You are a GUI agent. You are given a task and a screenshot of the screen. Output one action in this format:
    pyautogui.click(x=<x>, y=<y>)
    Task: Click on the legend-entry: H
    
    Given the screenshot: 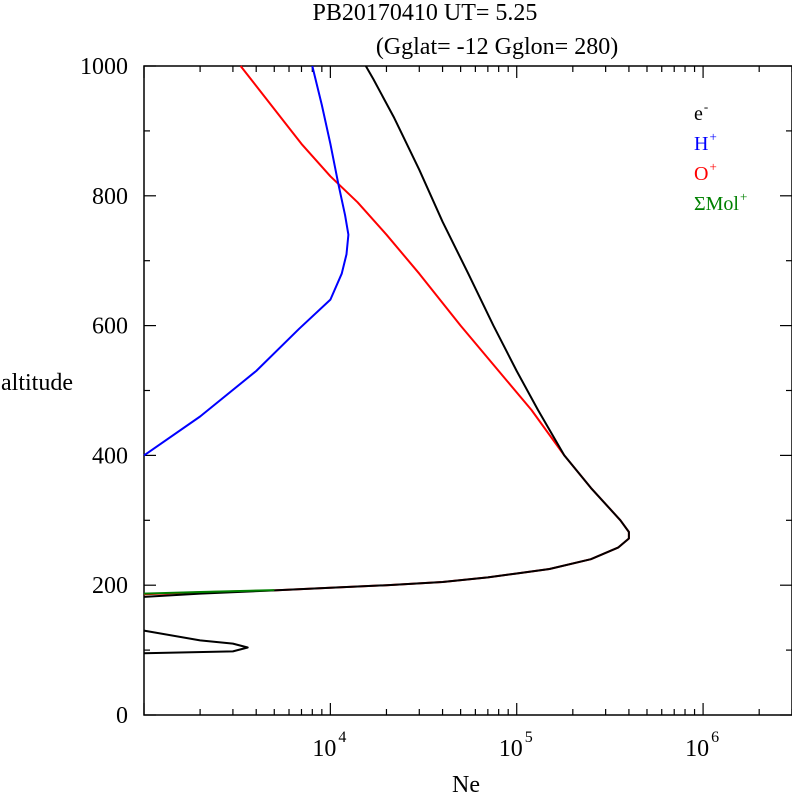 What is the action you would take?
    pyautogui.click(x=701, y=144)
    